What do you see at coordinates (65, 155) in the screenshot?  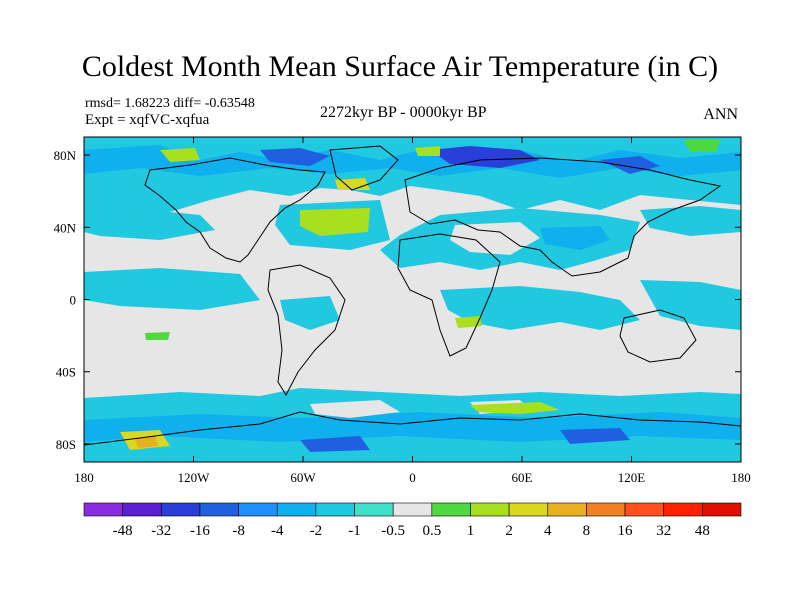 I see `y-tick-label: 80N` at bounding box center [65, 155].